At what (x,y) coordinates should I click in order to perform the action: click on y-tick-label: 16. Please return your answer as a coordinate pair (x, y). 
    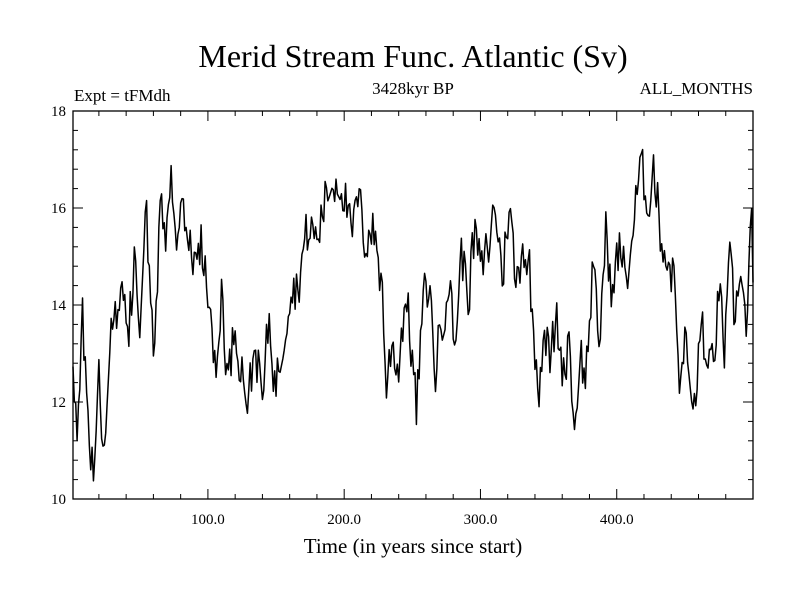
    Looking at the image, I should click on (59, 209).